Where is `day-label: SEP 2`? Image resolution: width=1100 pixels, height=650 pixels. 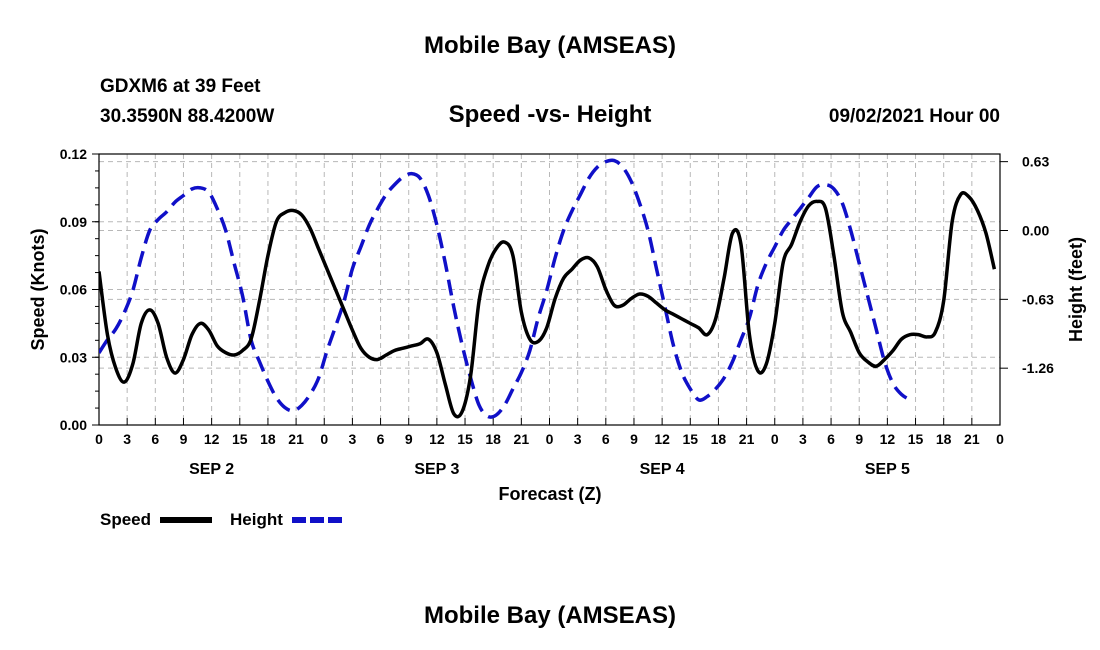
day-label: SEP 2 is located at coordinates (211, 469).